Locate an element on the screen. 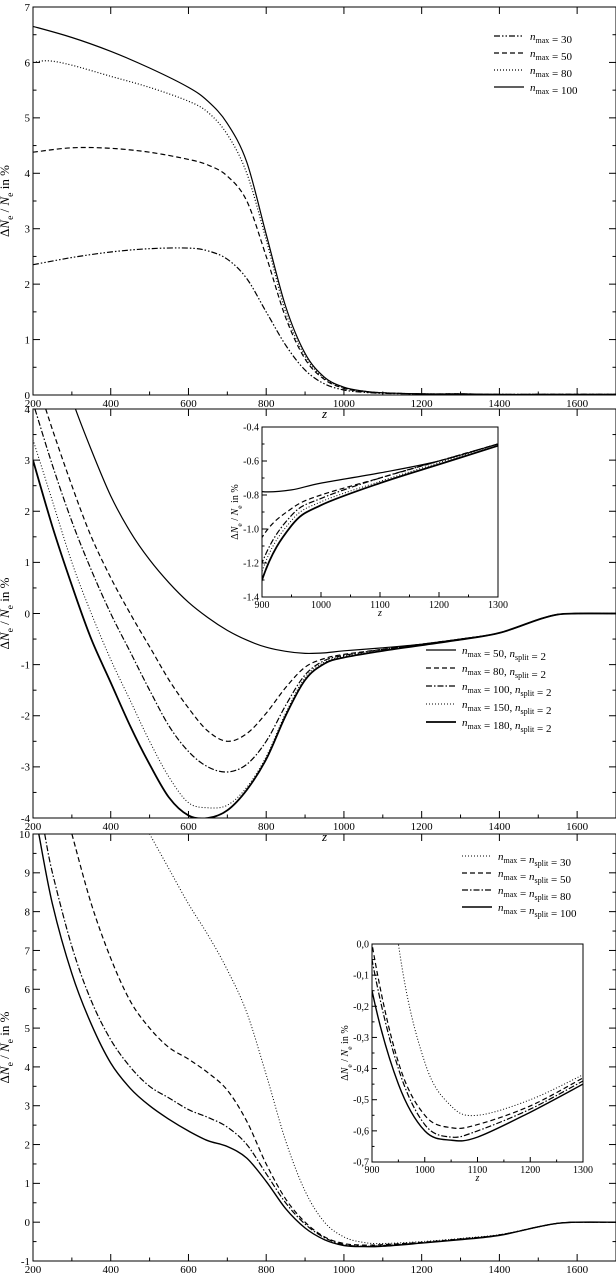 This screenshot has width=616, height=1276. legend-label: nmax = nsplit = 80 is located at coordinates (534, 894).